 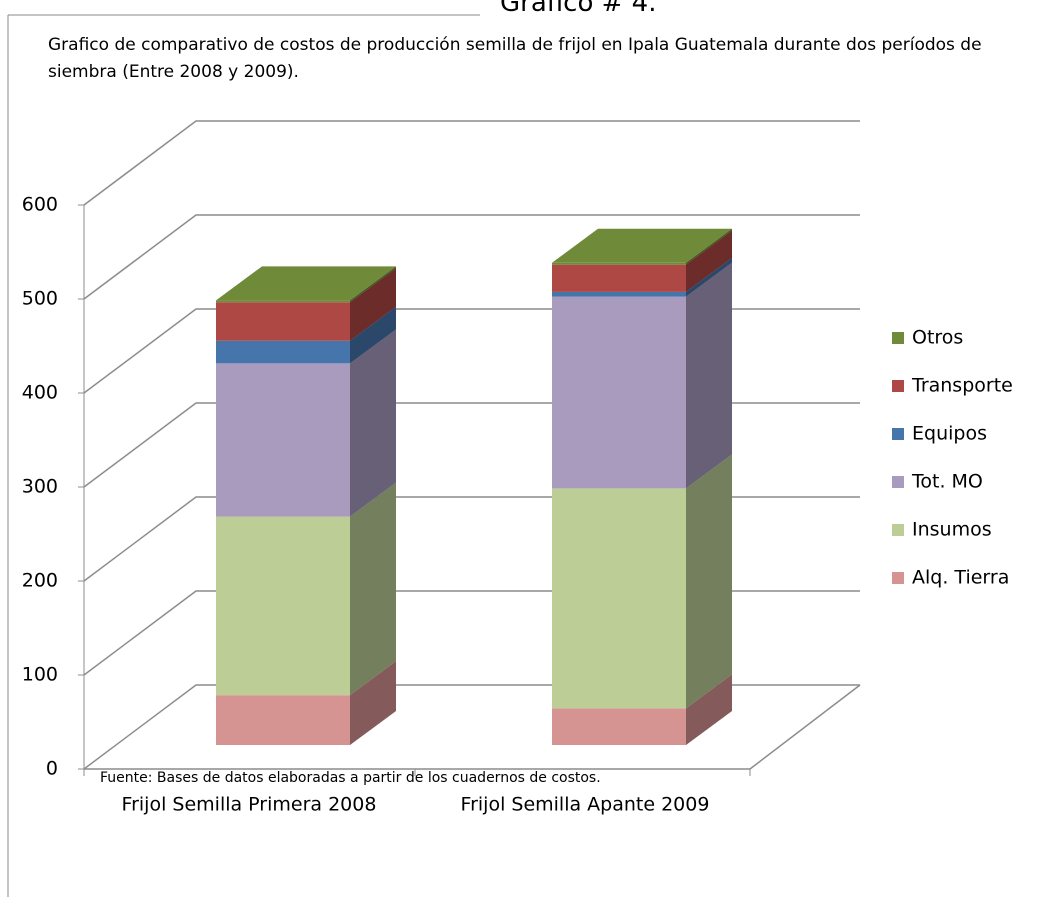 What do you see at coordinates (40, 581) in the screenshot?
I see `y-tick-label: 200` at bounding box center [40, 581].